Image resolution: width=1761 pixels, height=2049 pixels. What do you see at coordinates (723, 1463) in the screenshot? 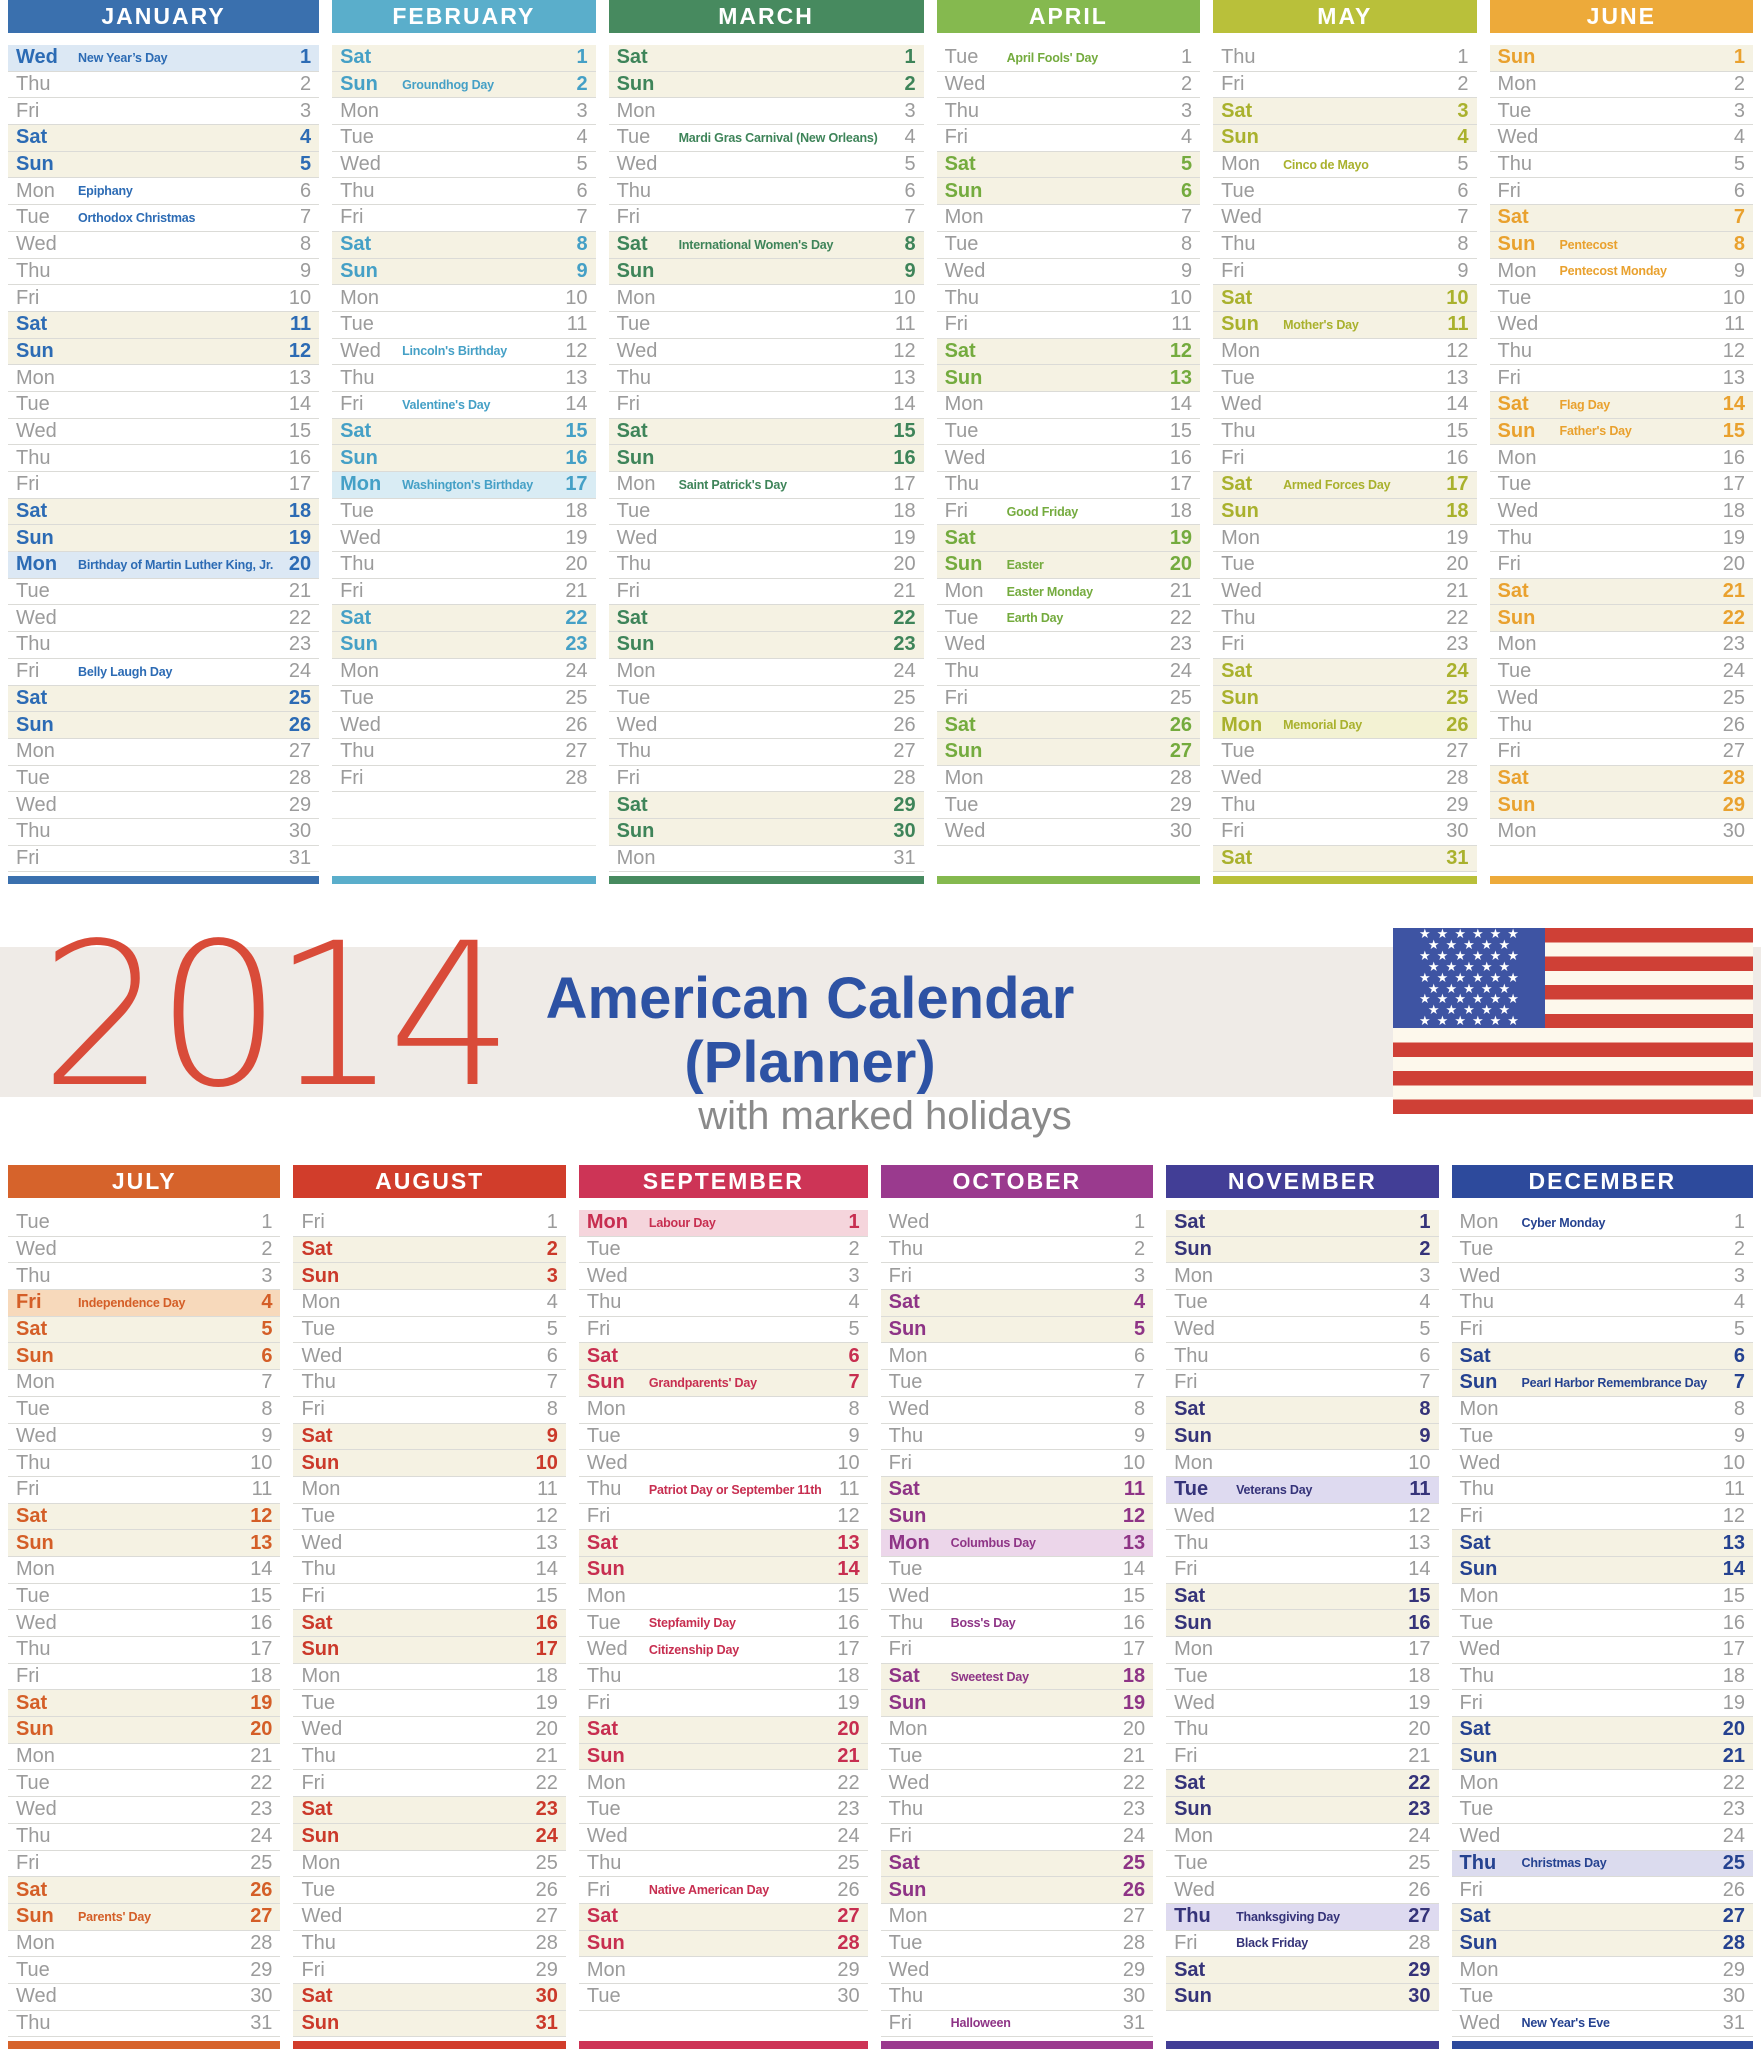
I see `day-row: Wed 10` at bounding box center [723, 1463].